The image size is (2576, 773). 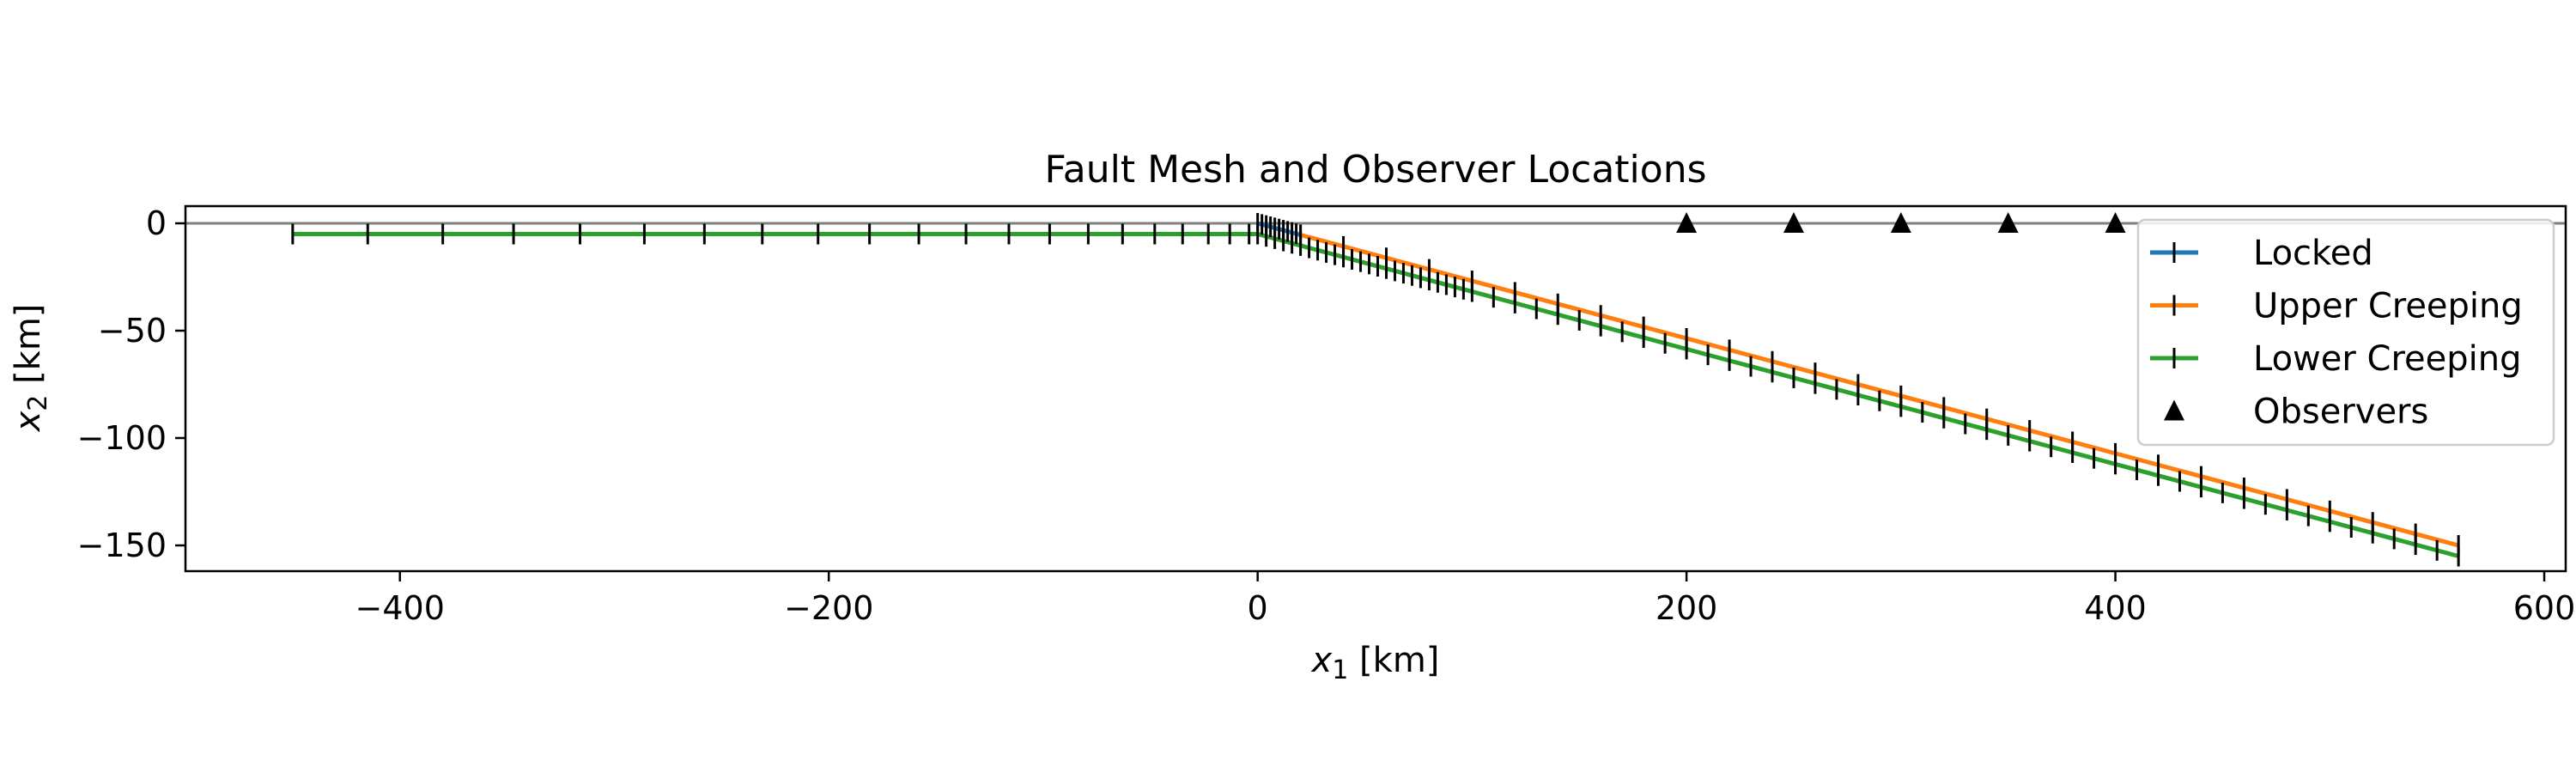 What do you see at coordinates (28, 349) in the screenshot?
I see `y-axis-label-unit: [km]` at bounding box center [28, 349].